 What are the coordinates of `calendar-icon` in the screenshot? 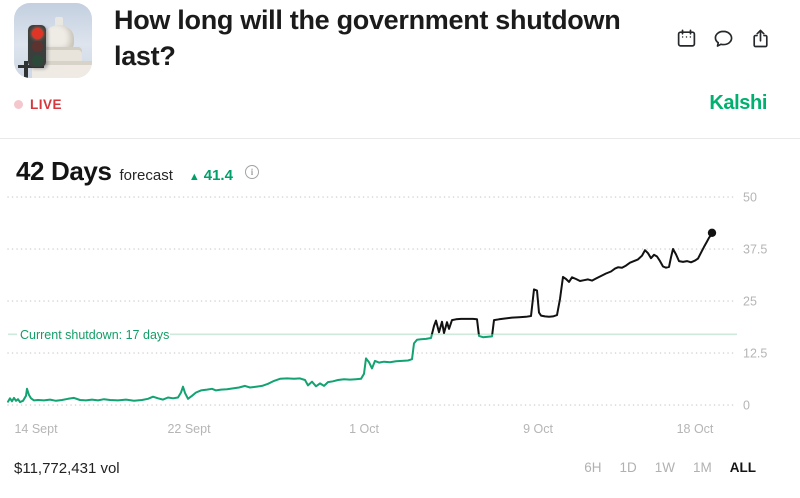 It's located at (686, 38).